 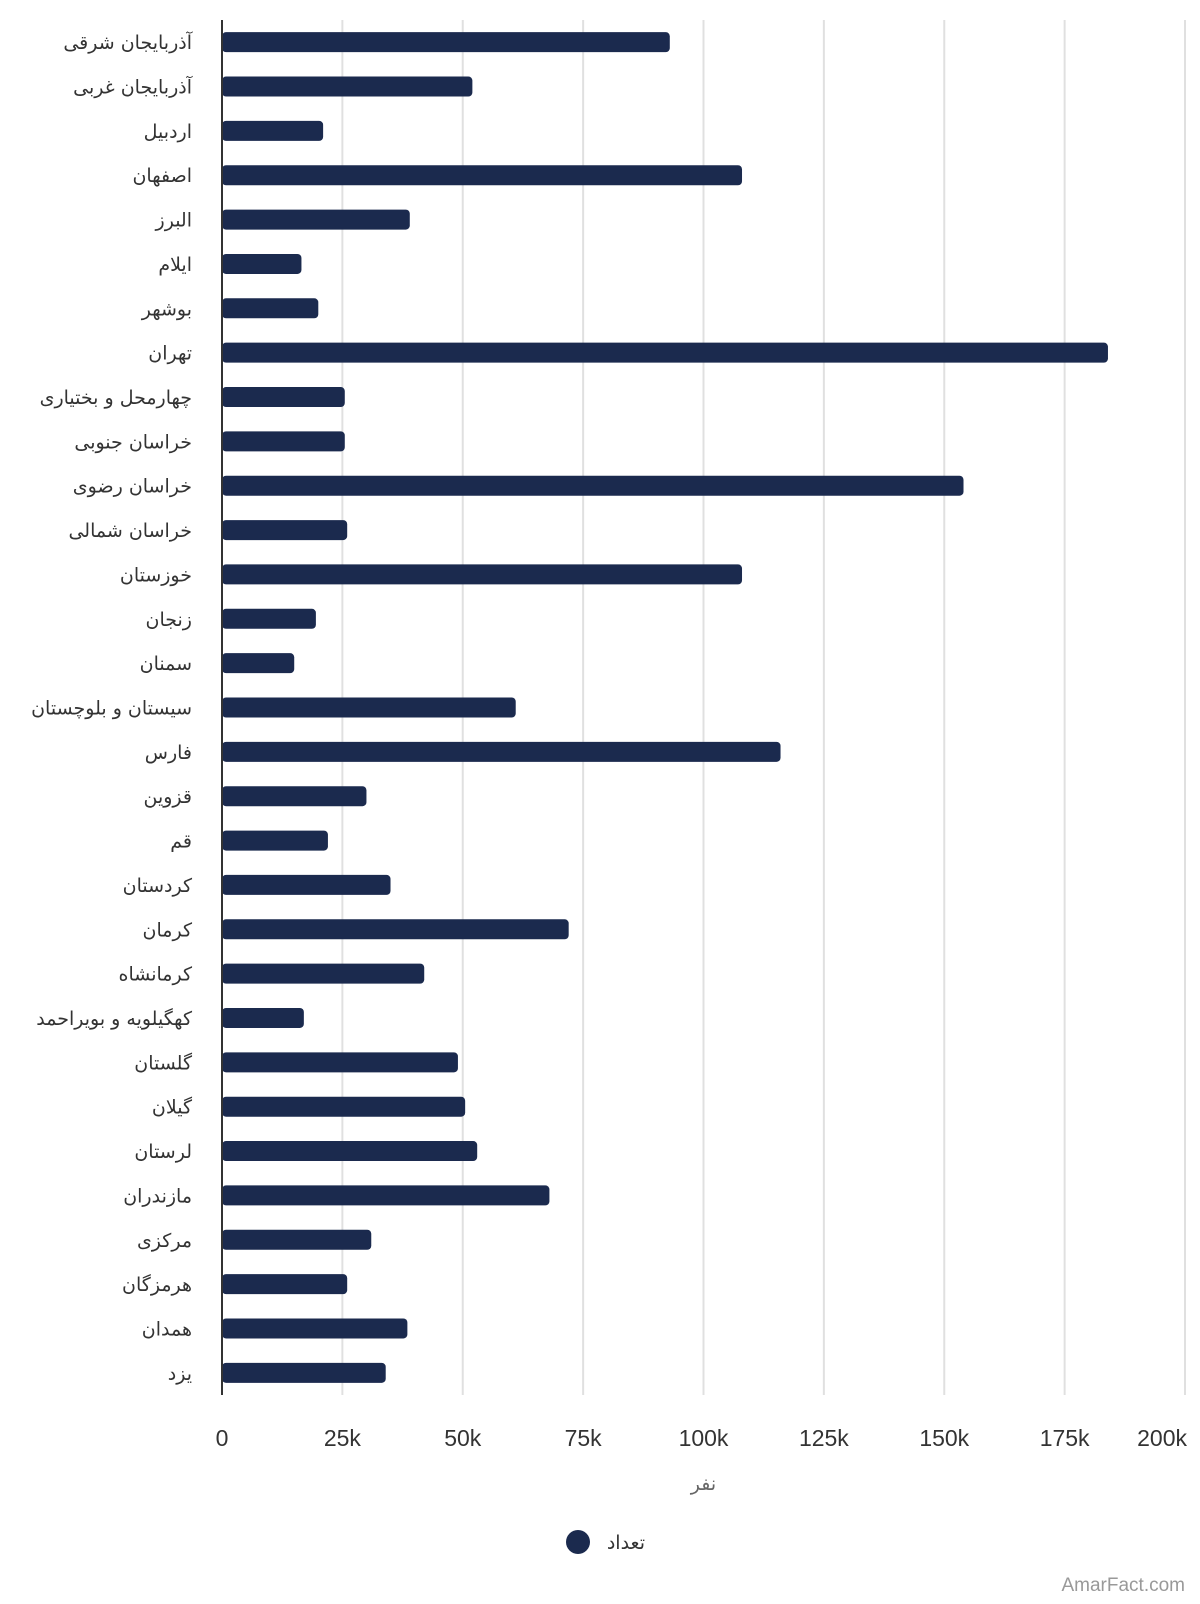 I want to click on category-label: قزوین, so click(x=168, y=797).